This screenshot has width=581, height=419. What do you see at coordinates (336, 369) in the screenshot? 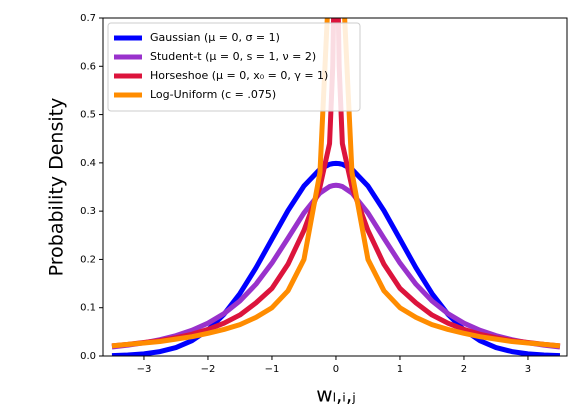
I see `x-tick-label: 0` at bounding box center [336, 369].